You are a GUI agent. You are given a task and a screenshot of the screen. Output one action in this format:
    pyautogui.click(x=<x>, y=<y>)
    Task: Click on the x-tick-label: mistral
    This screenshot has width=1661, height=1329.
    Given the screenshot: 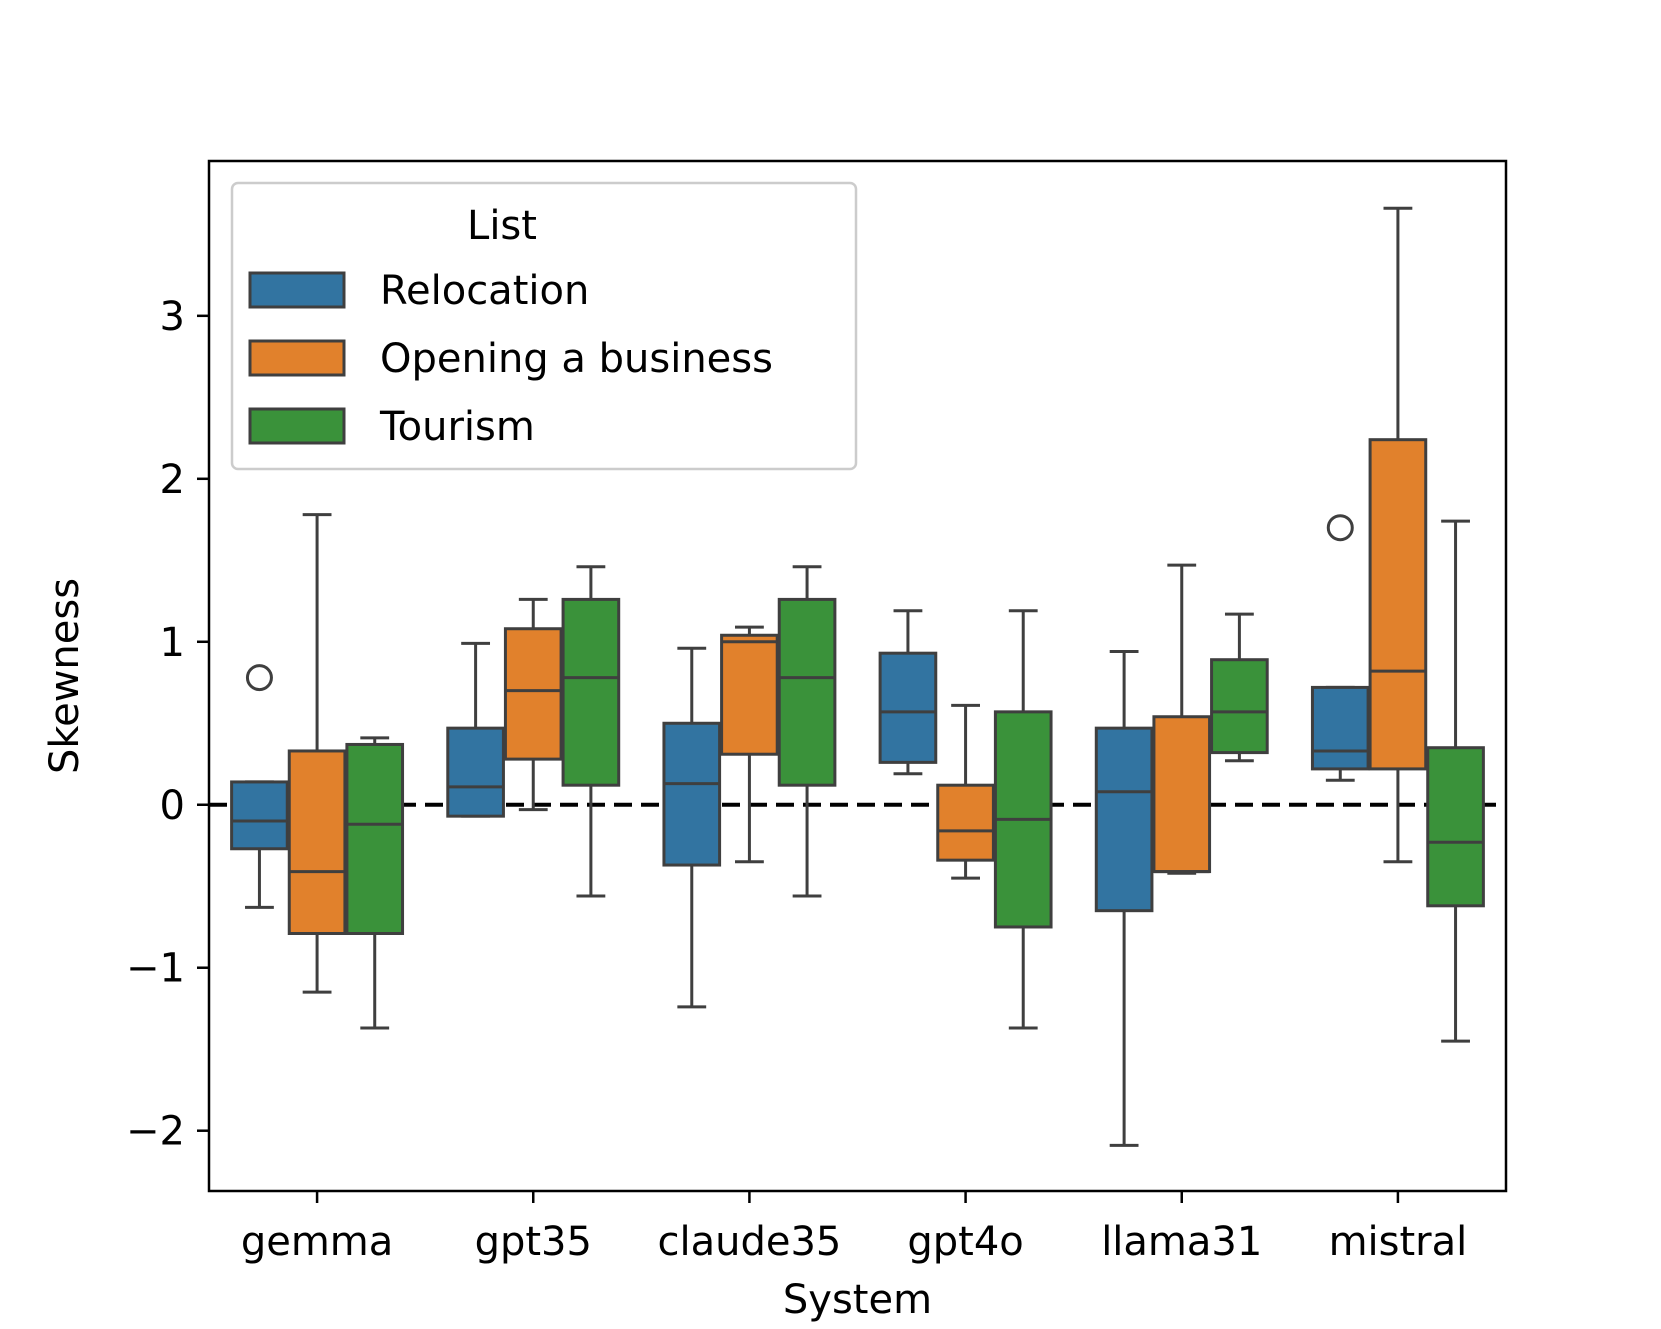 What is the action you would take?
    pyautogui.click(x=1398, y=1242)
    